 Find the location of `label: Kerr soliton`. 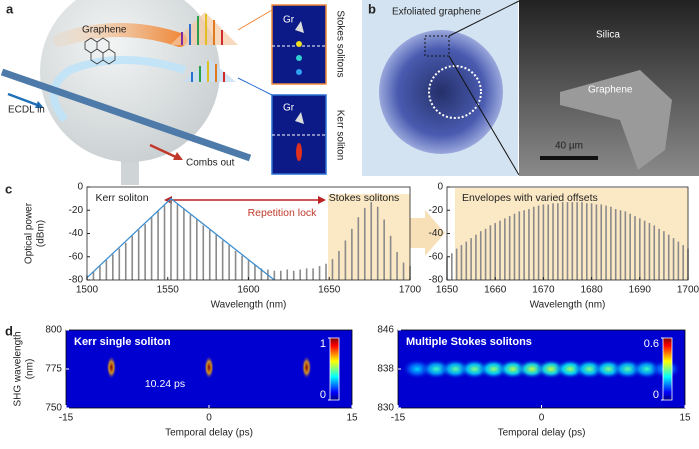

label: Kerr soliton is located at coordinates (339, 135).